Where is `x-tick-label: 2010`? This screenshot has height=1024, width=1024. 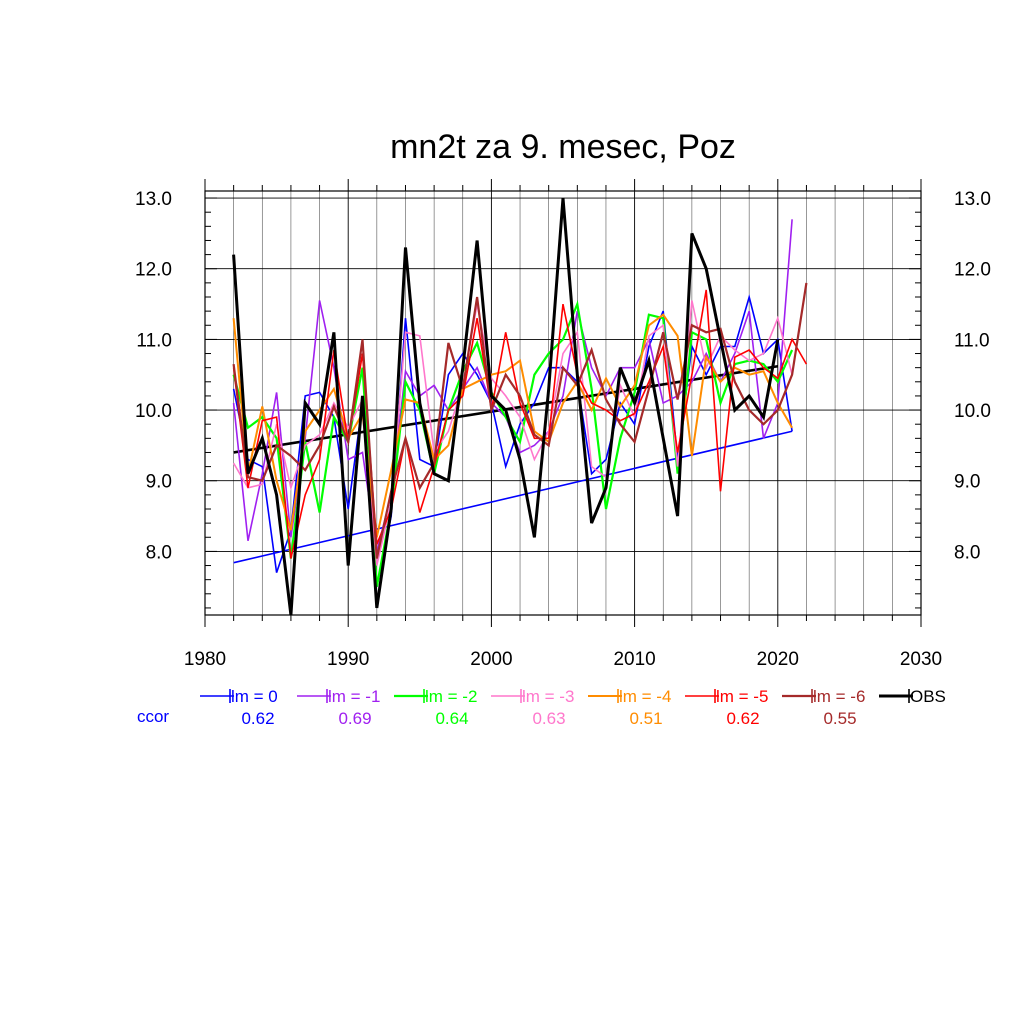 x-tick-label: 2010 is located at coordinates (634, 659).